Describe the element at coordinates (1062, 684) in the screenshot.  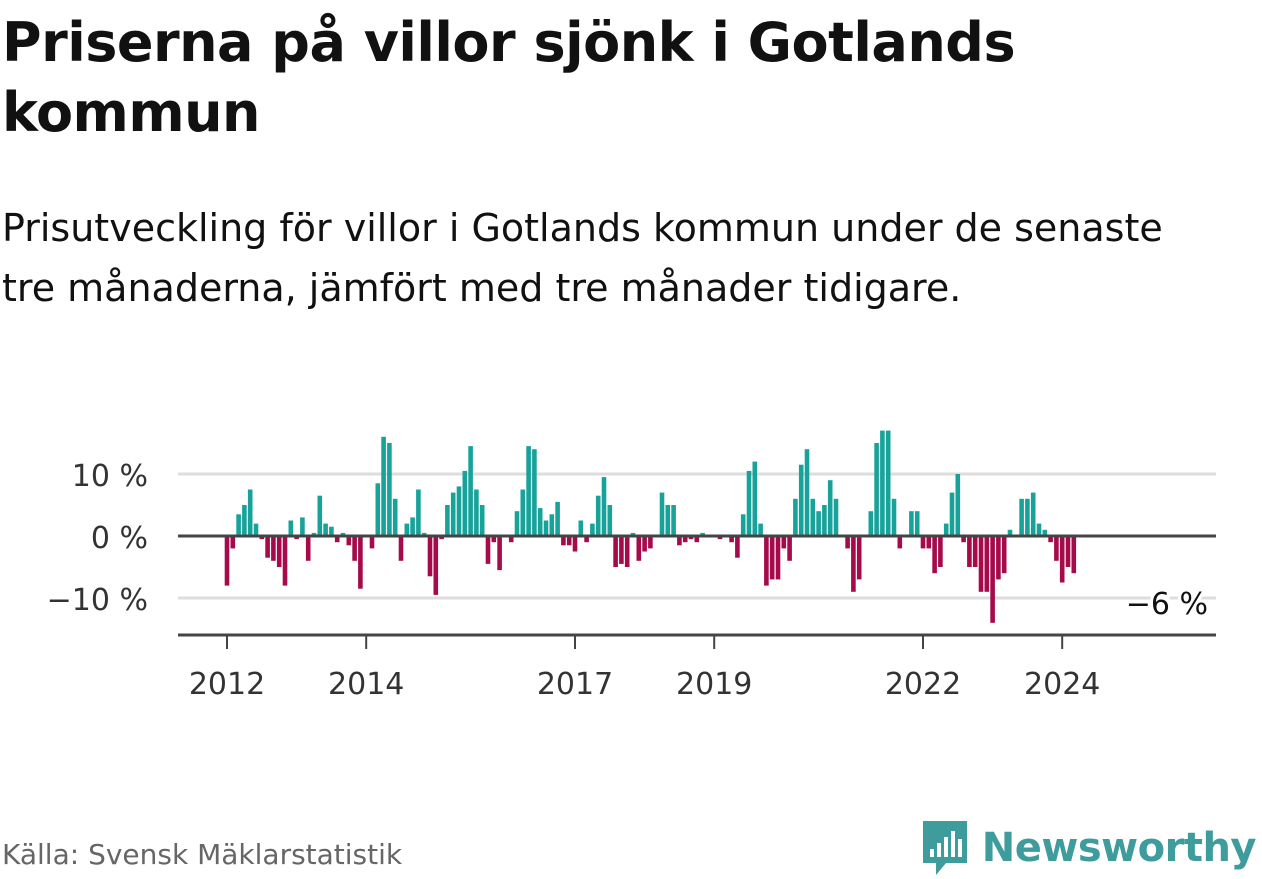
I see `x-tick-label: 2024` at that location.